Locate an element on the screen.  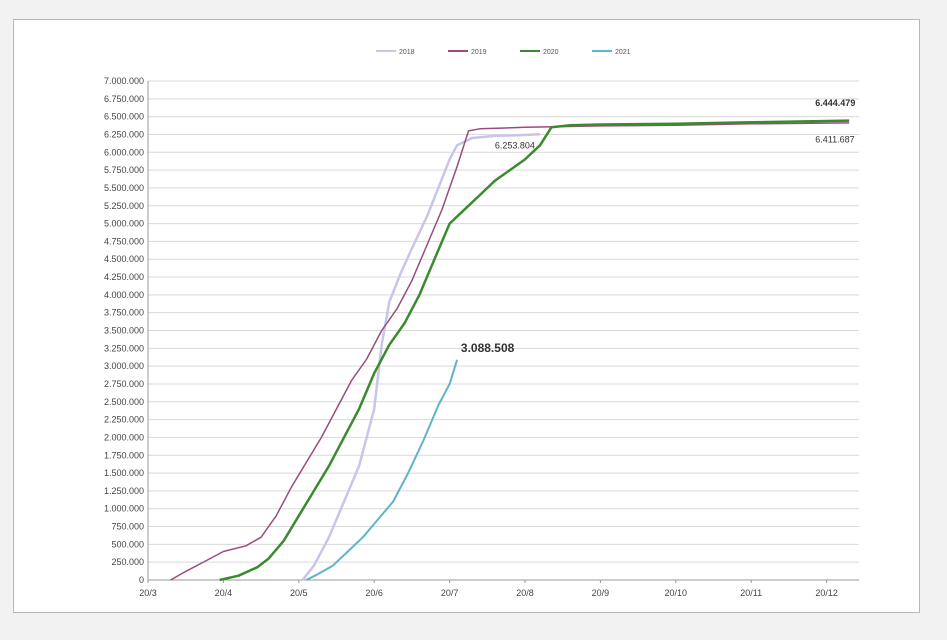
y-tick-label: 750.000 is located at coordinates (127, 527).